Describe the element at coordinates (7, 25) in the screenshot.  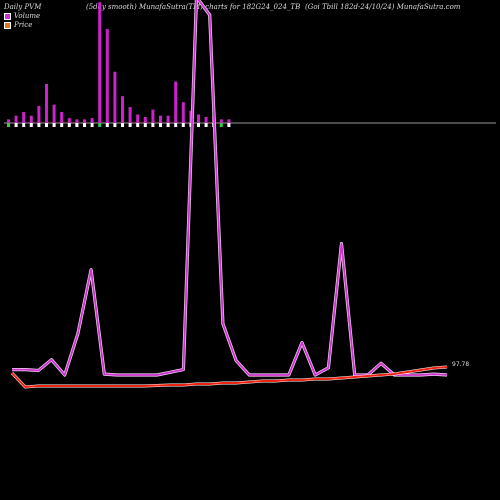
I see `legend-price-swatch` at that location.